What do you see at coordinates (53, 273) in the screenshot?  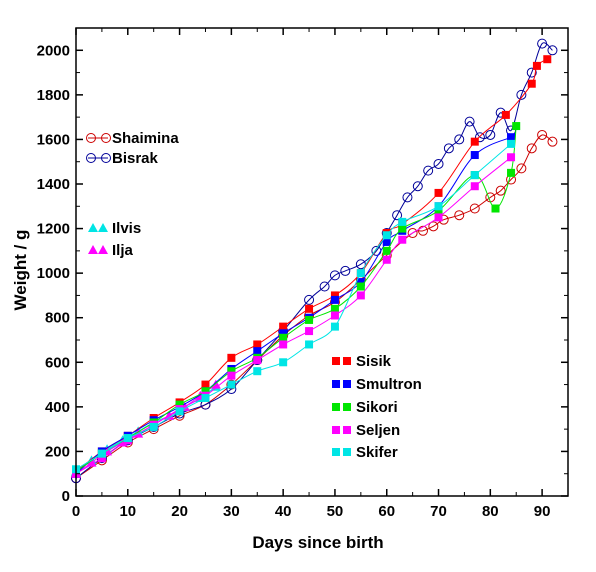 I see `y-tick-label: 1000` at bounding box center [53, 273].